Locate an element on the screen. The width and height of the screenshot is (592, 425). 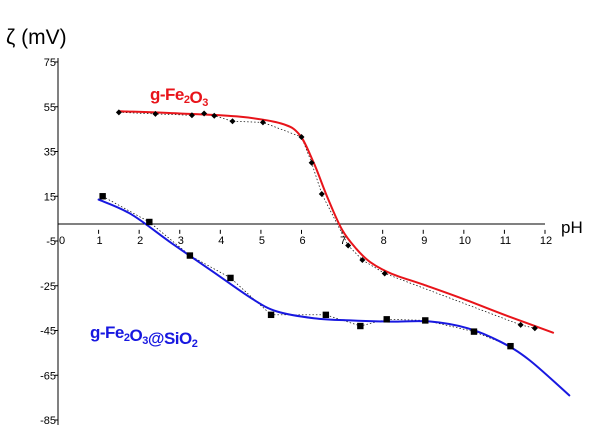
x-tick-label: 3 is located at coordinates (181, 241).